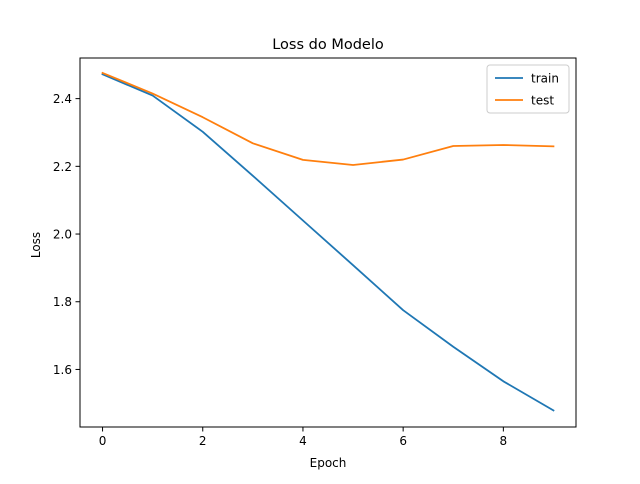  What do you see at coordinates (62, 235) in the screenshot?
I see `y-tick-label: 2.0` at bounding box center [62, 235].